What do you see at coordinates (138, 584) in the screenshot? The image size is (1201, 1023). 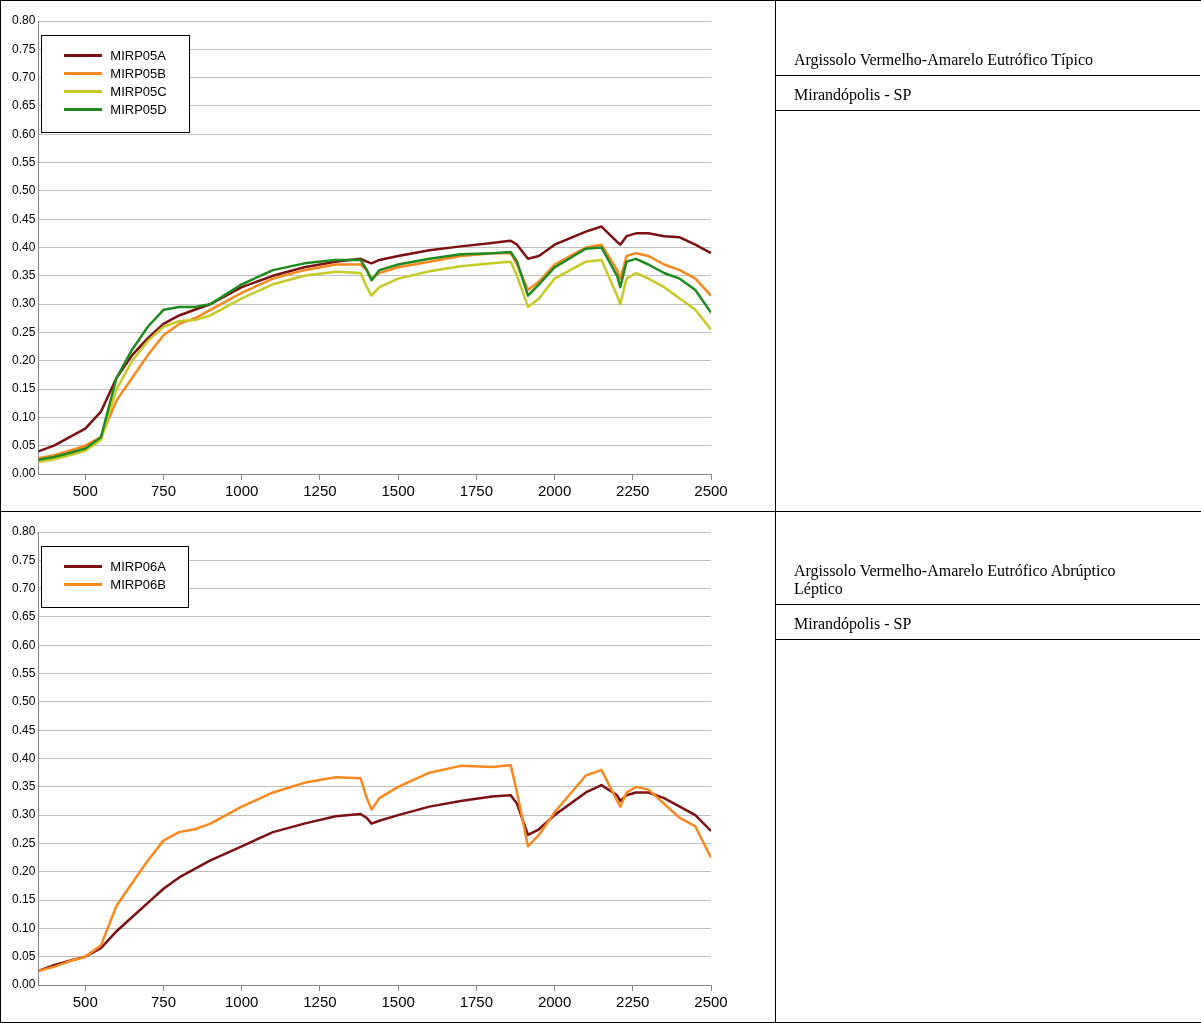 I see `legend-label: MIRP06B` at bounding box center [138, 584].